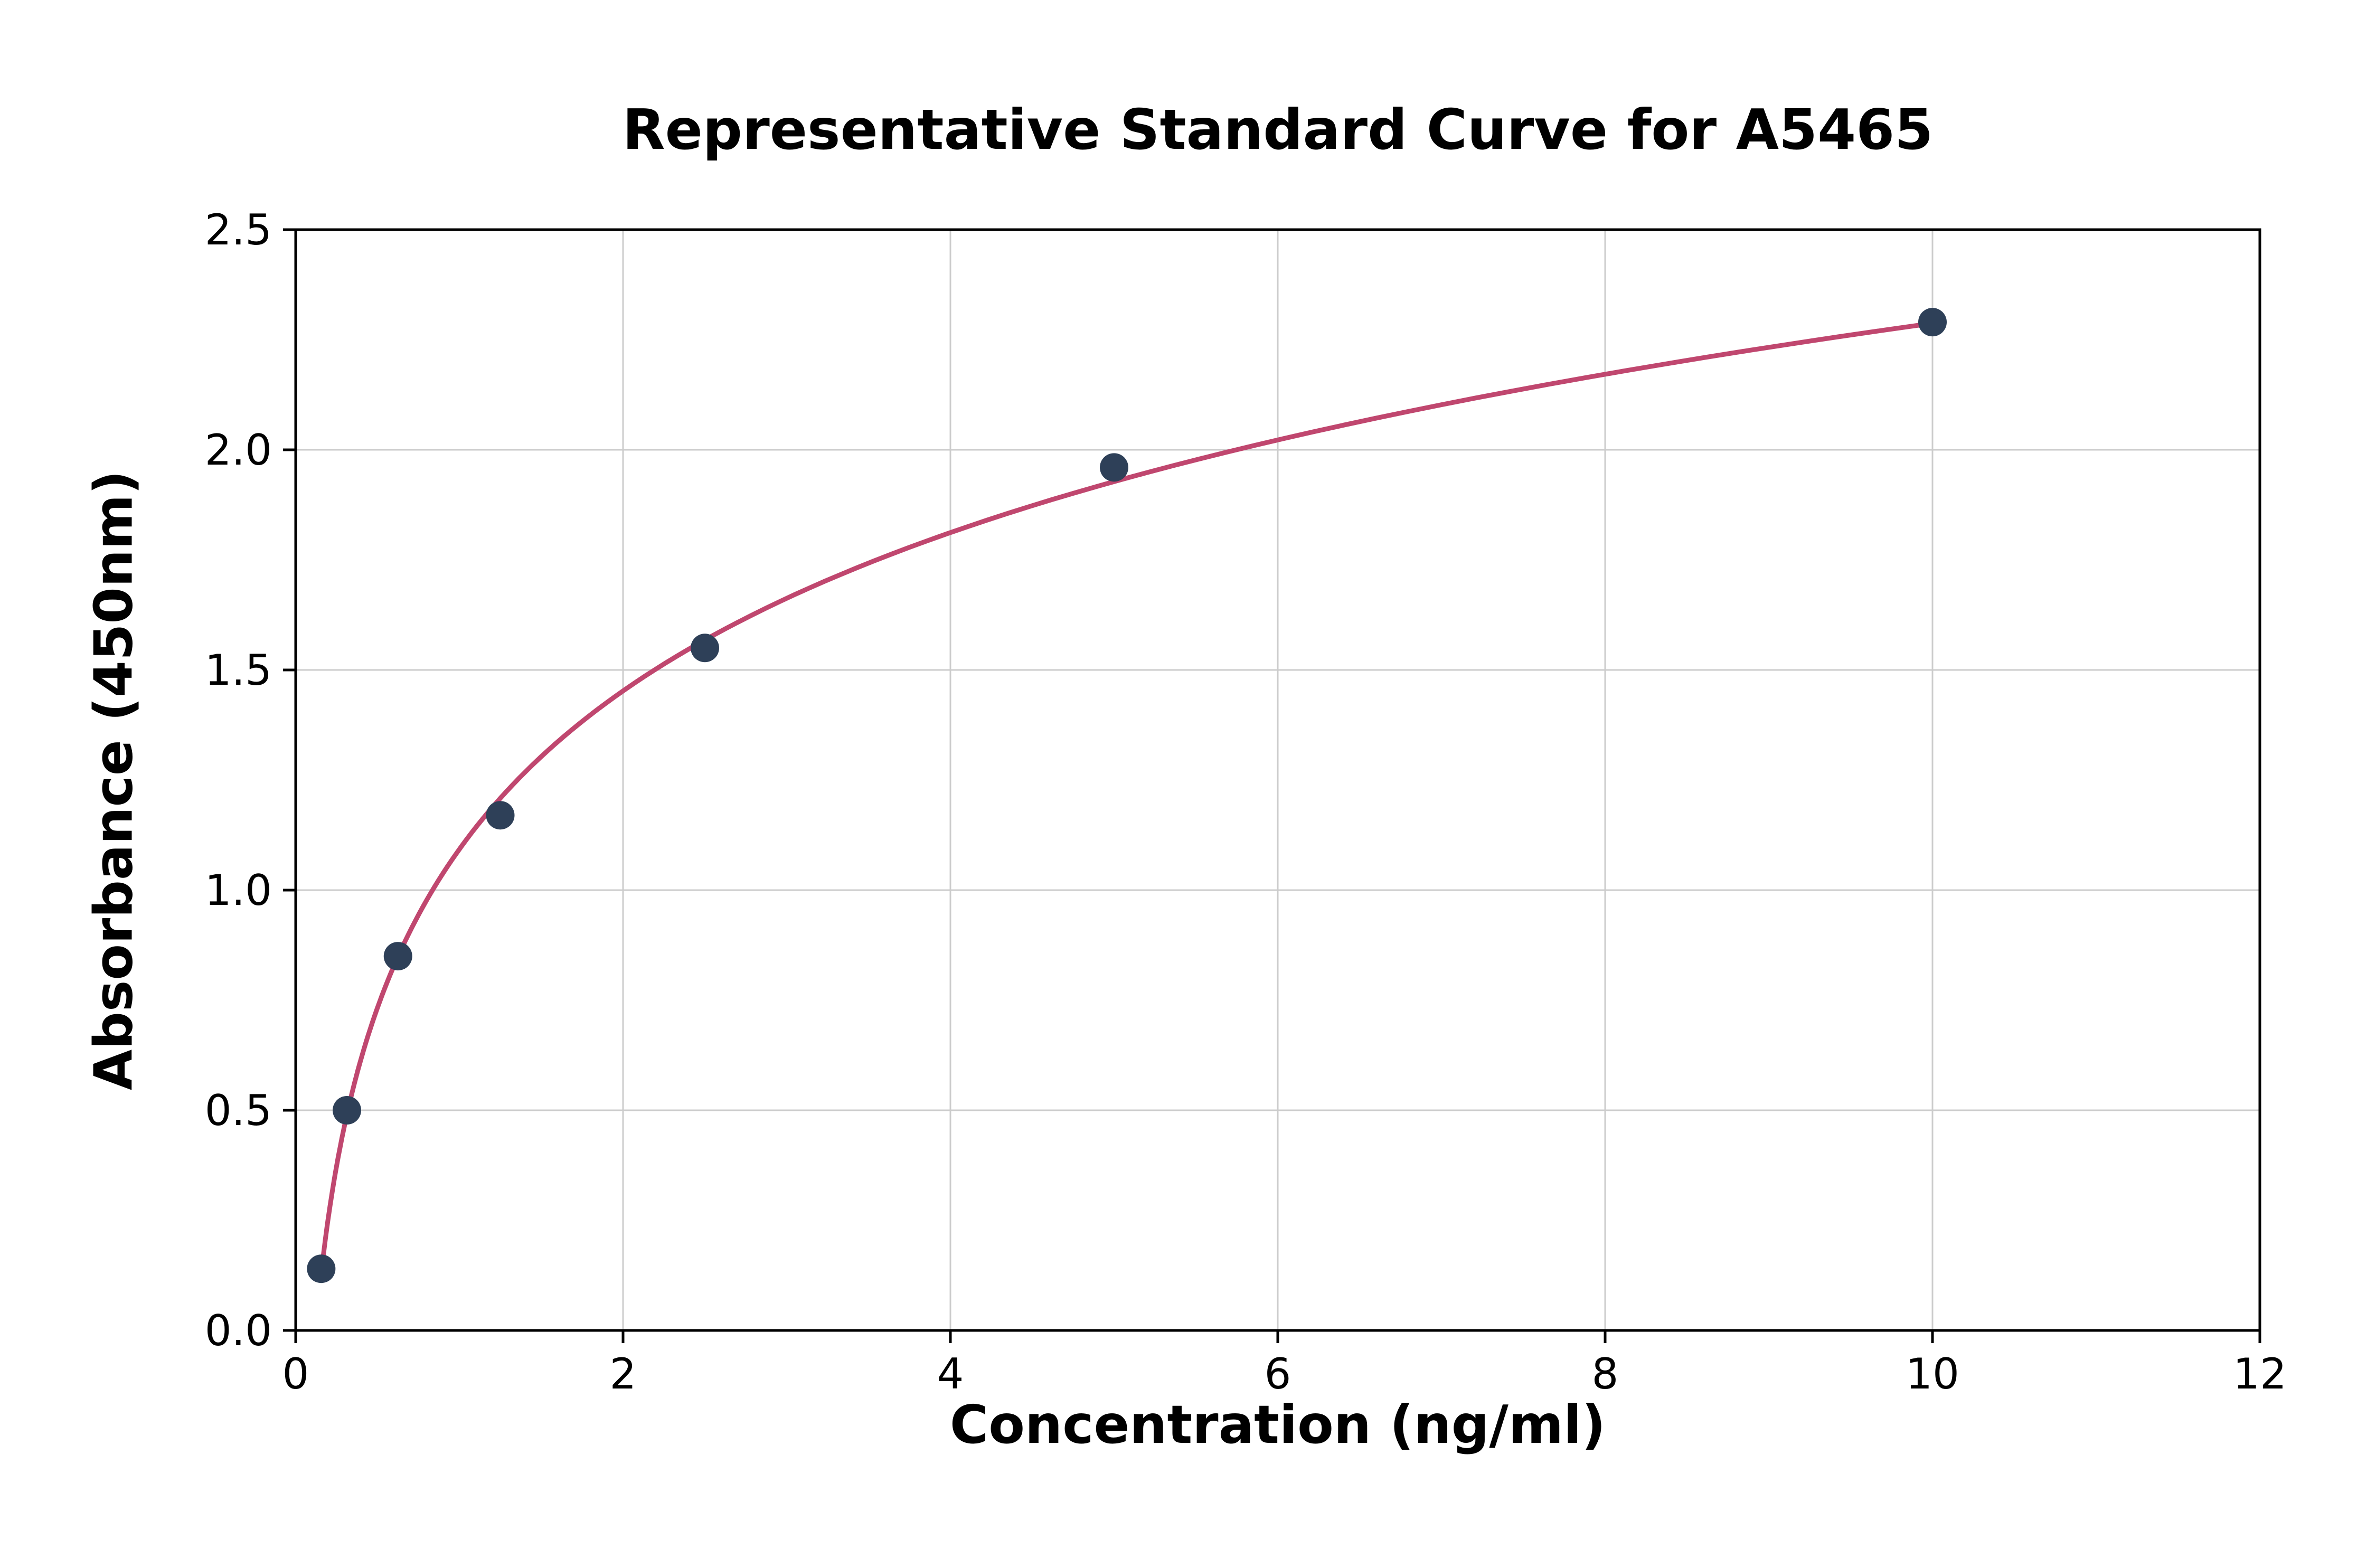 The height and width of the screenshot is (1568, 2376). What do you see at coordinates (624, 1374) in the screenshot?
I see `x-tick-label: 2` at bounding box center [624, 1374].